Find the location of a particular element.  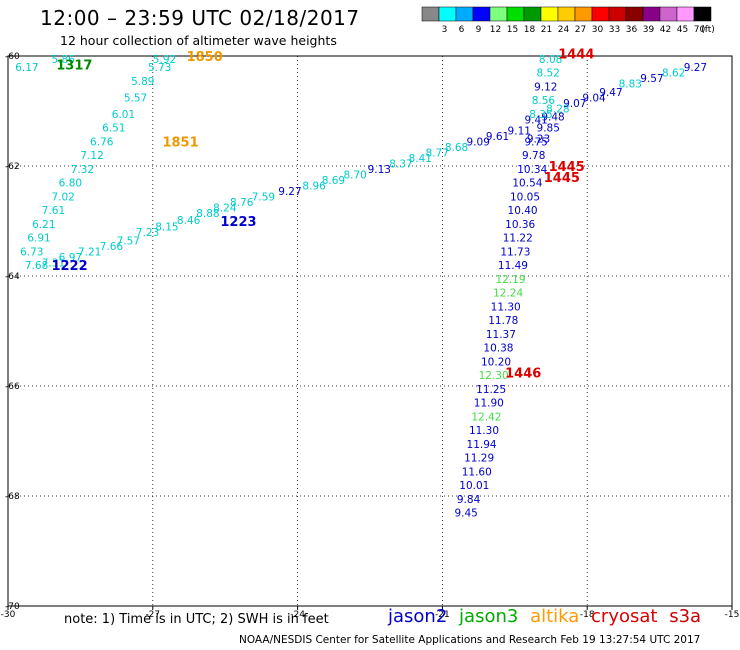

wave-height-point: 11.73 is located at coordinates (515, 252).